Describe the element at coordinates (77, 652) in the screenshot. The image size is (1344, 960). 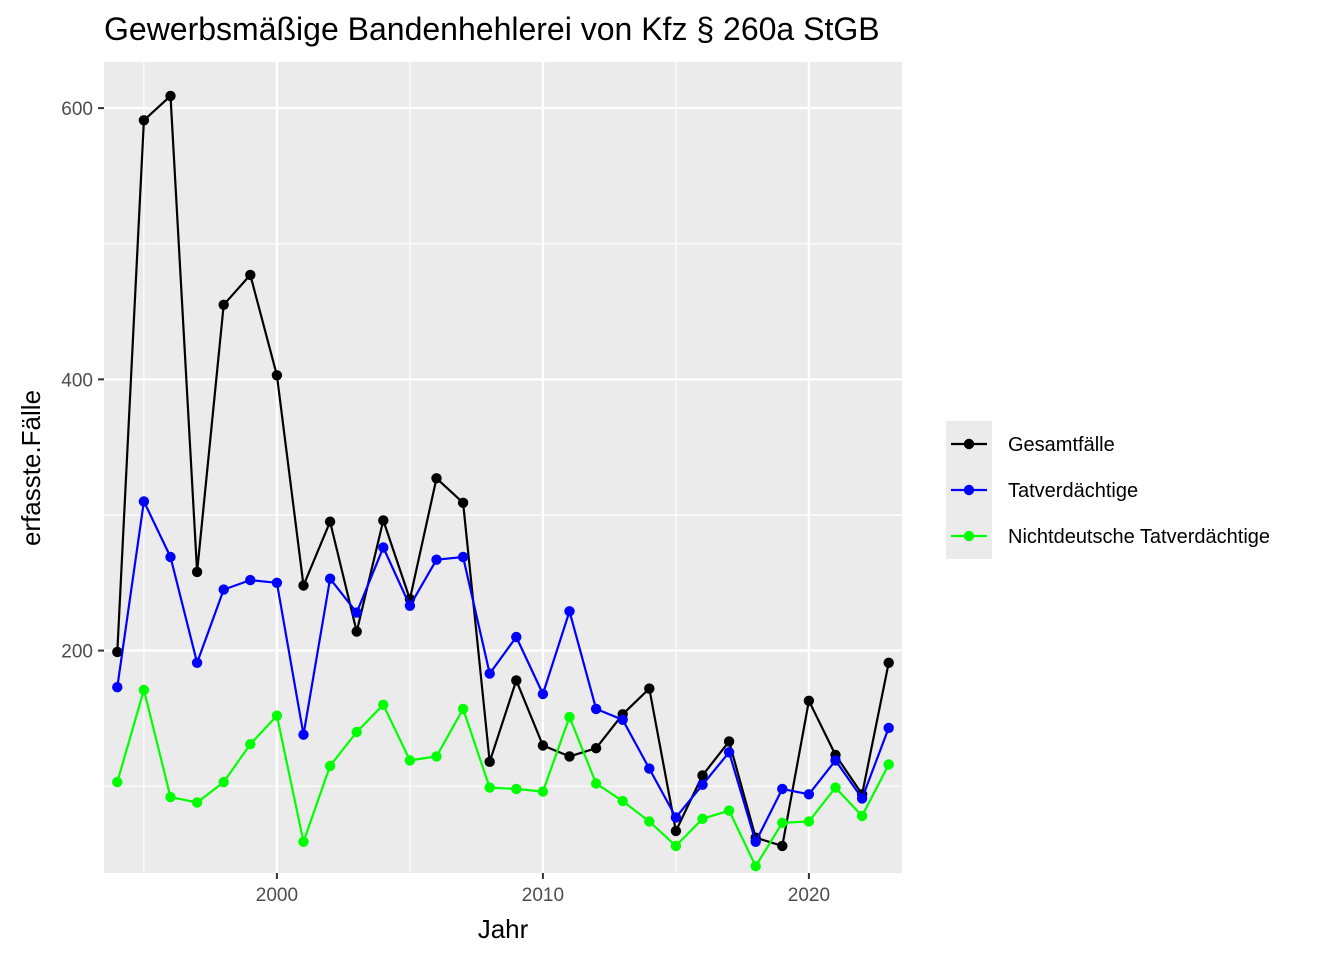
I see `y-tick-label: 200` at that location.